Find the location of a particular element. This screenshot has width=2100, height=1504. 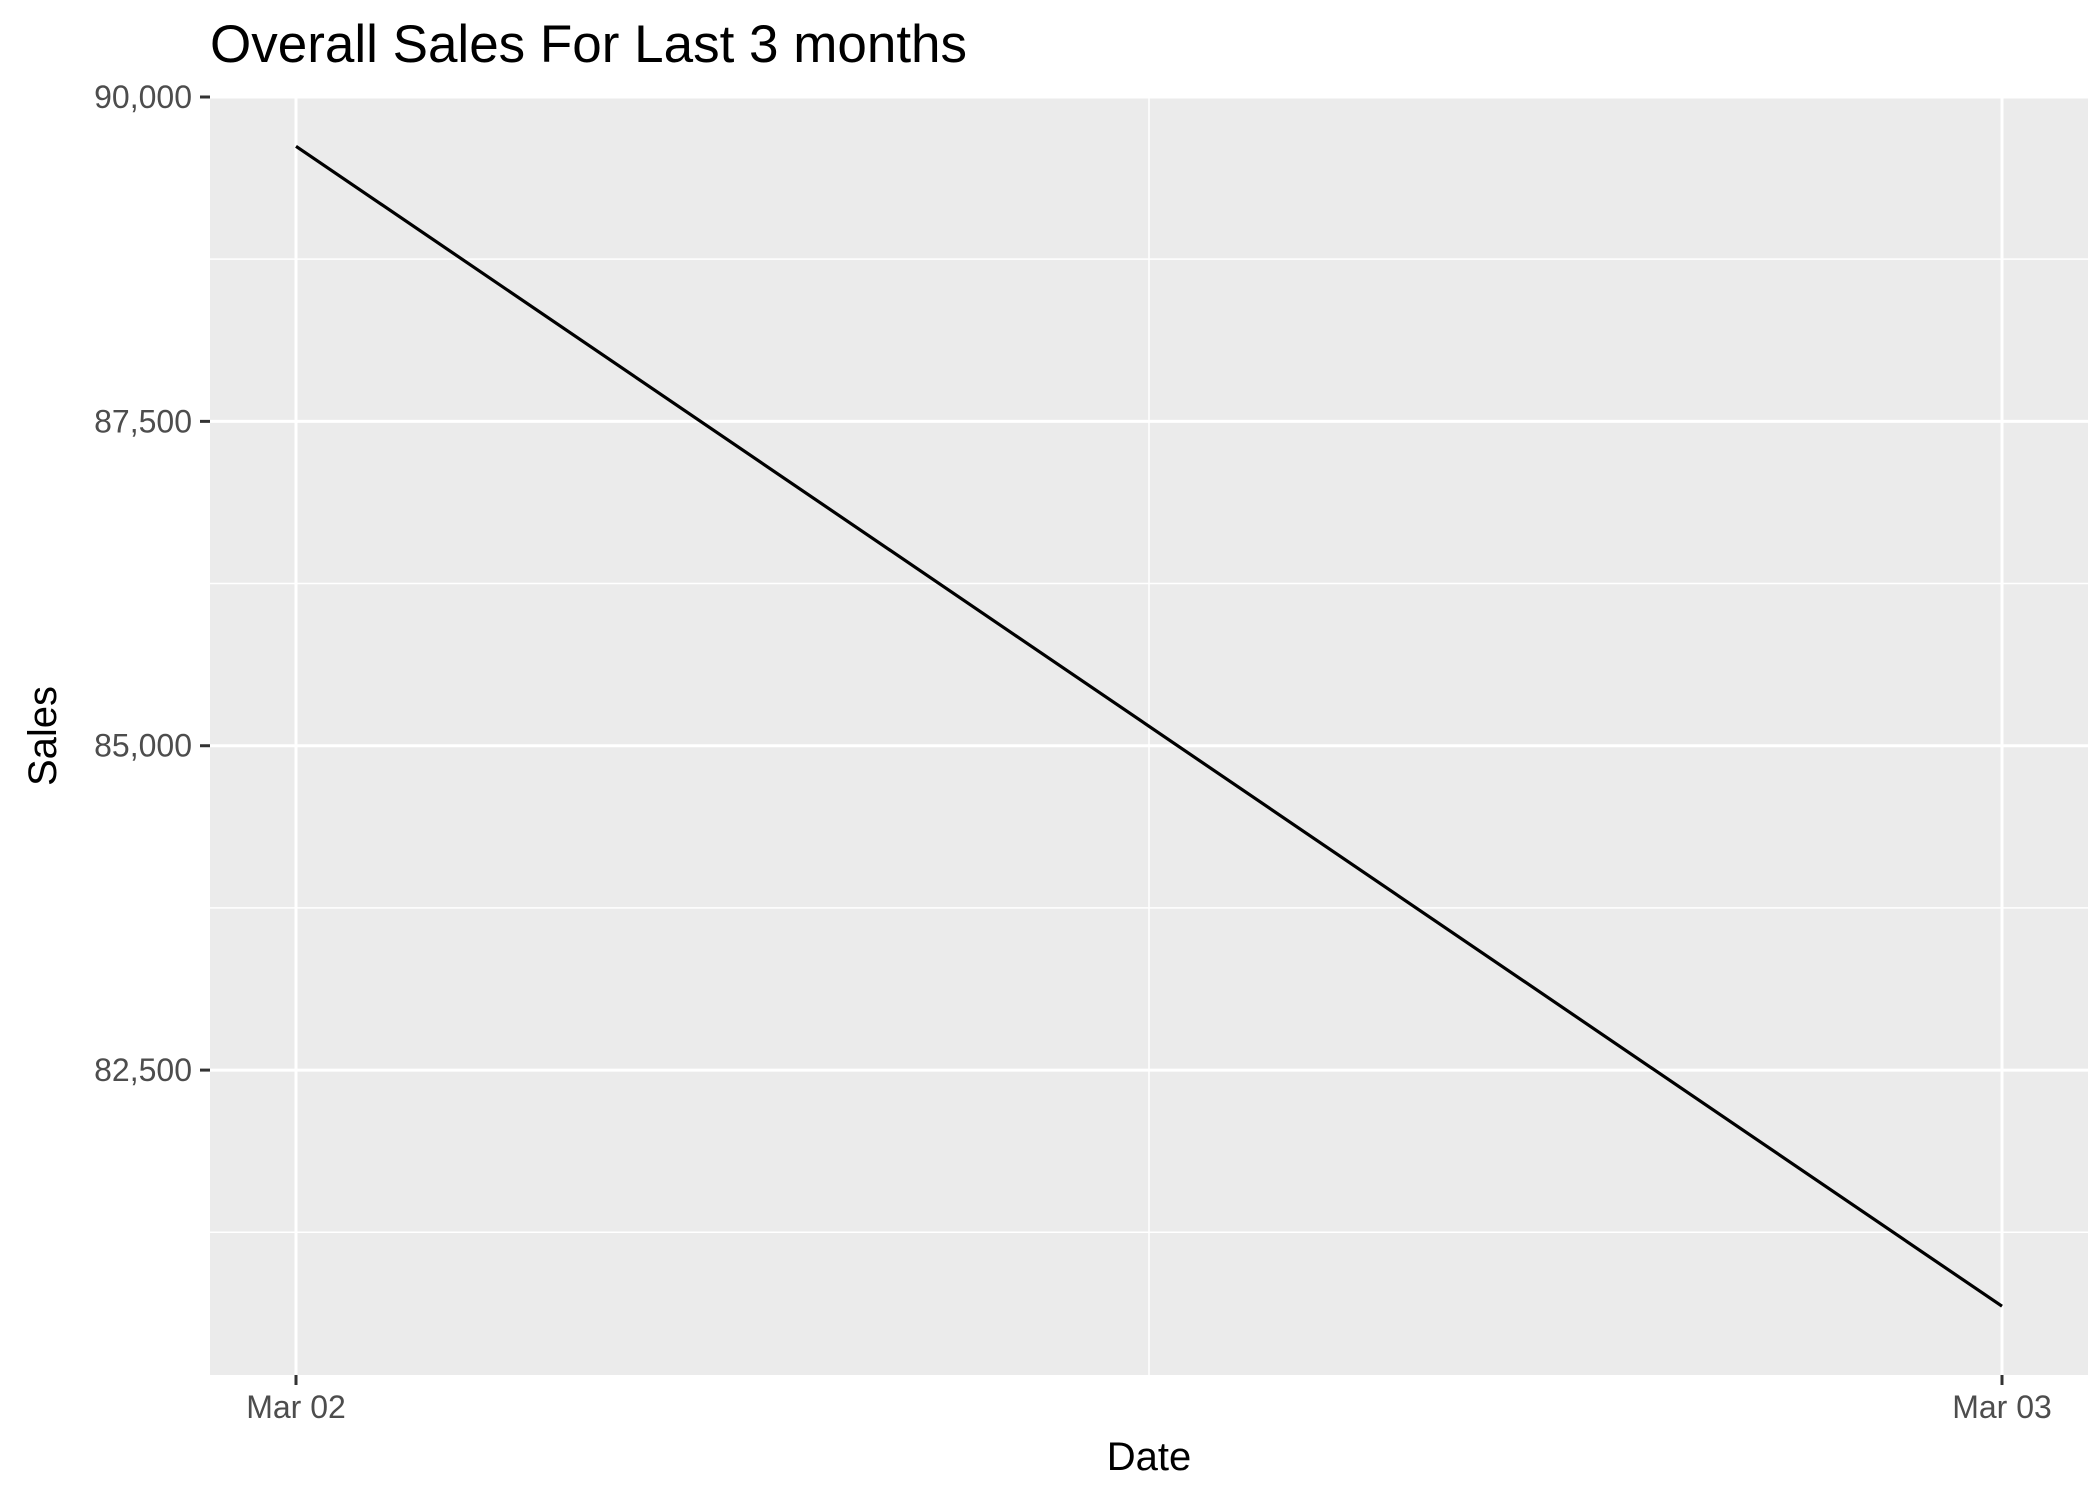

x-axis-title: Date is located at coordinates (1149, 1457).